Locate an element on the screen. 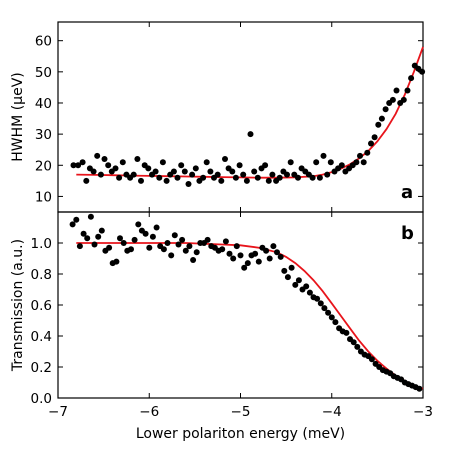  x-tick-label: −5 is located at coordinates (241, 412).